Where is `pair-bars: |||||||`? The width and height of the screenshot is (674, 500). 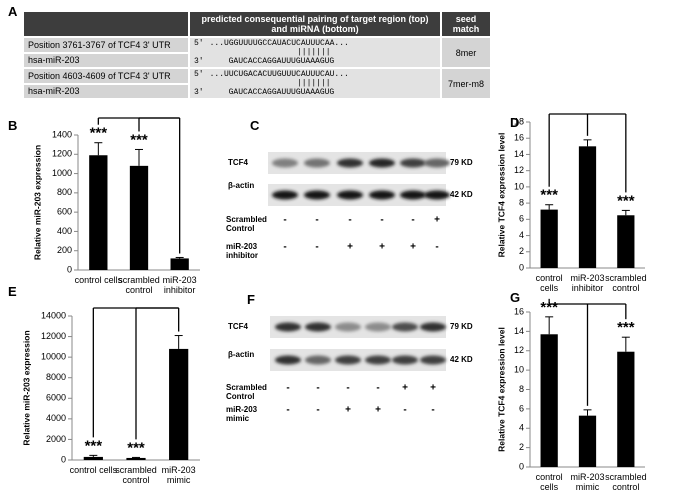
pair-bars: ||||||| is located at coordinates (314, 83).